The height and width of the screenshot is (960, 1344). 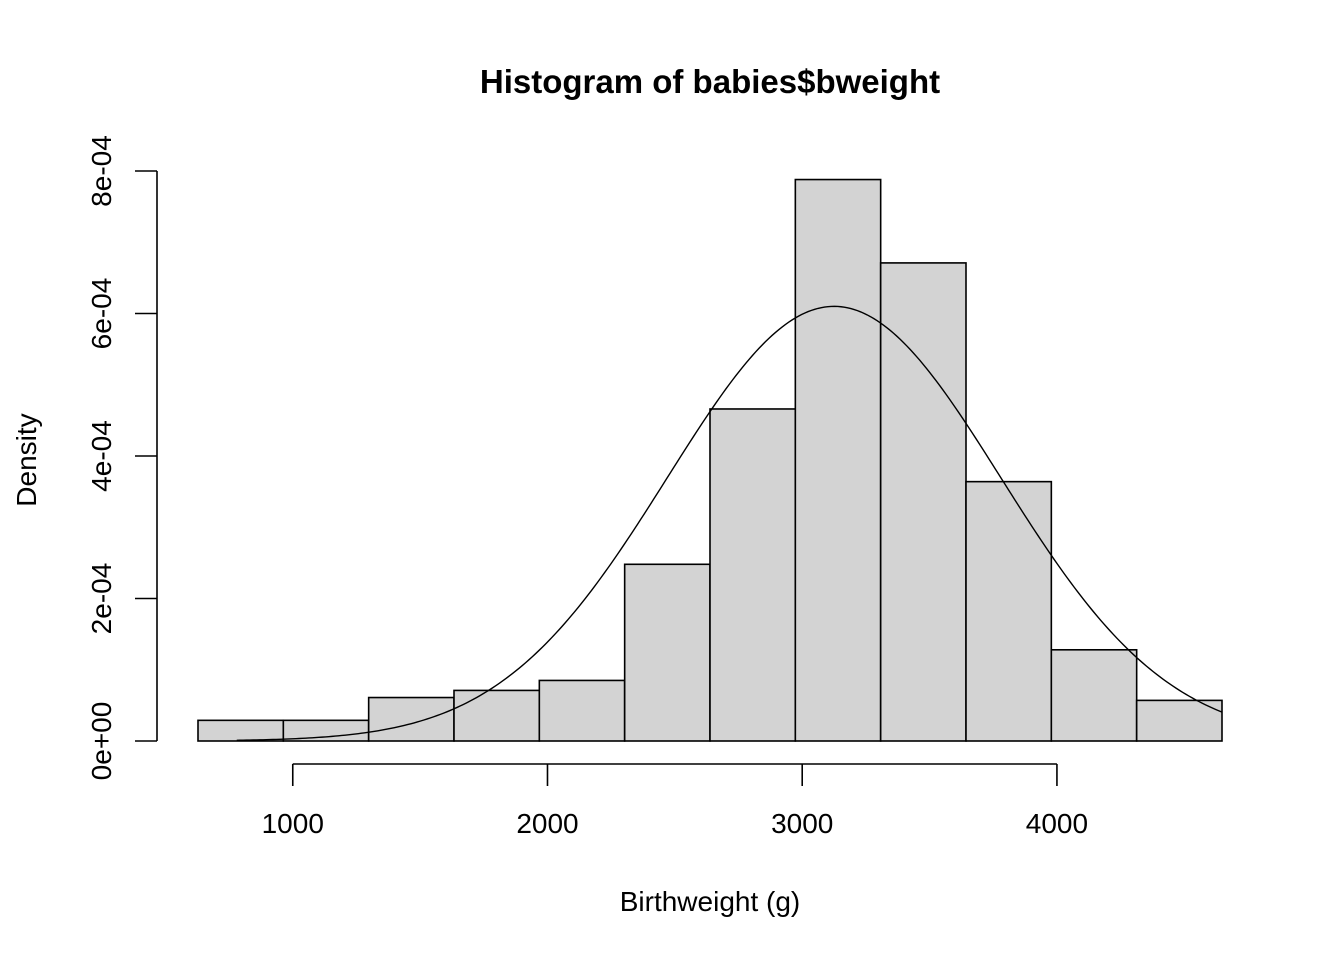 I want to click on x-axis-label: Birthweight (g), so click(x=710, y=901).